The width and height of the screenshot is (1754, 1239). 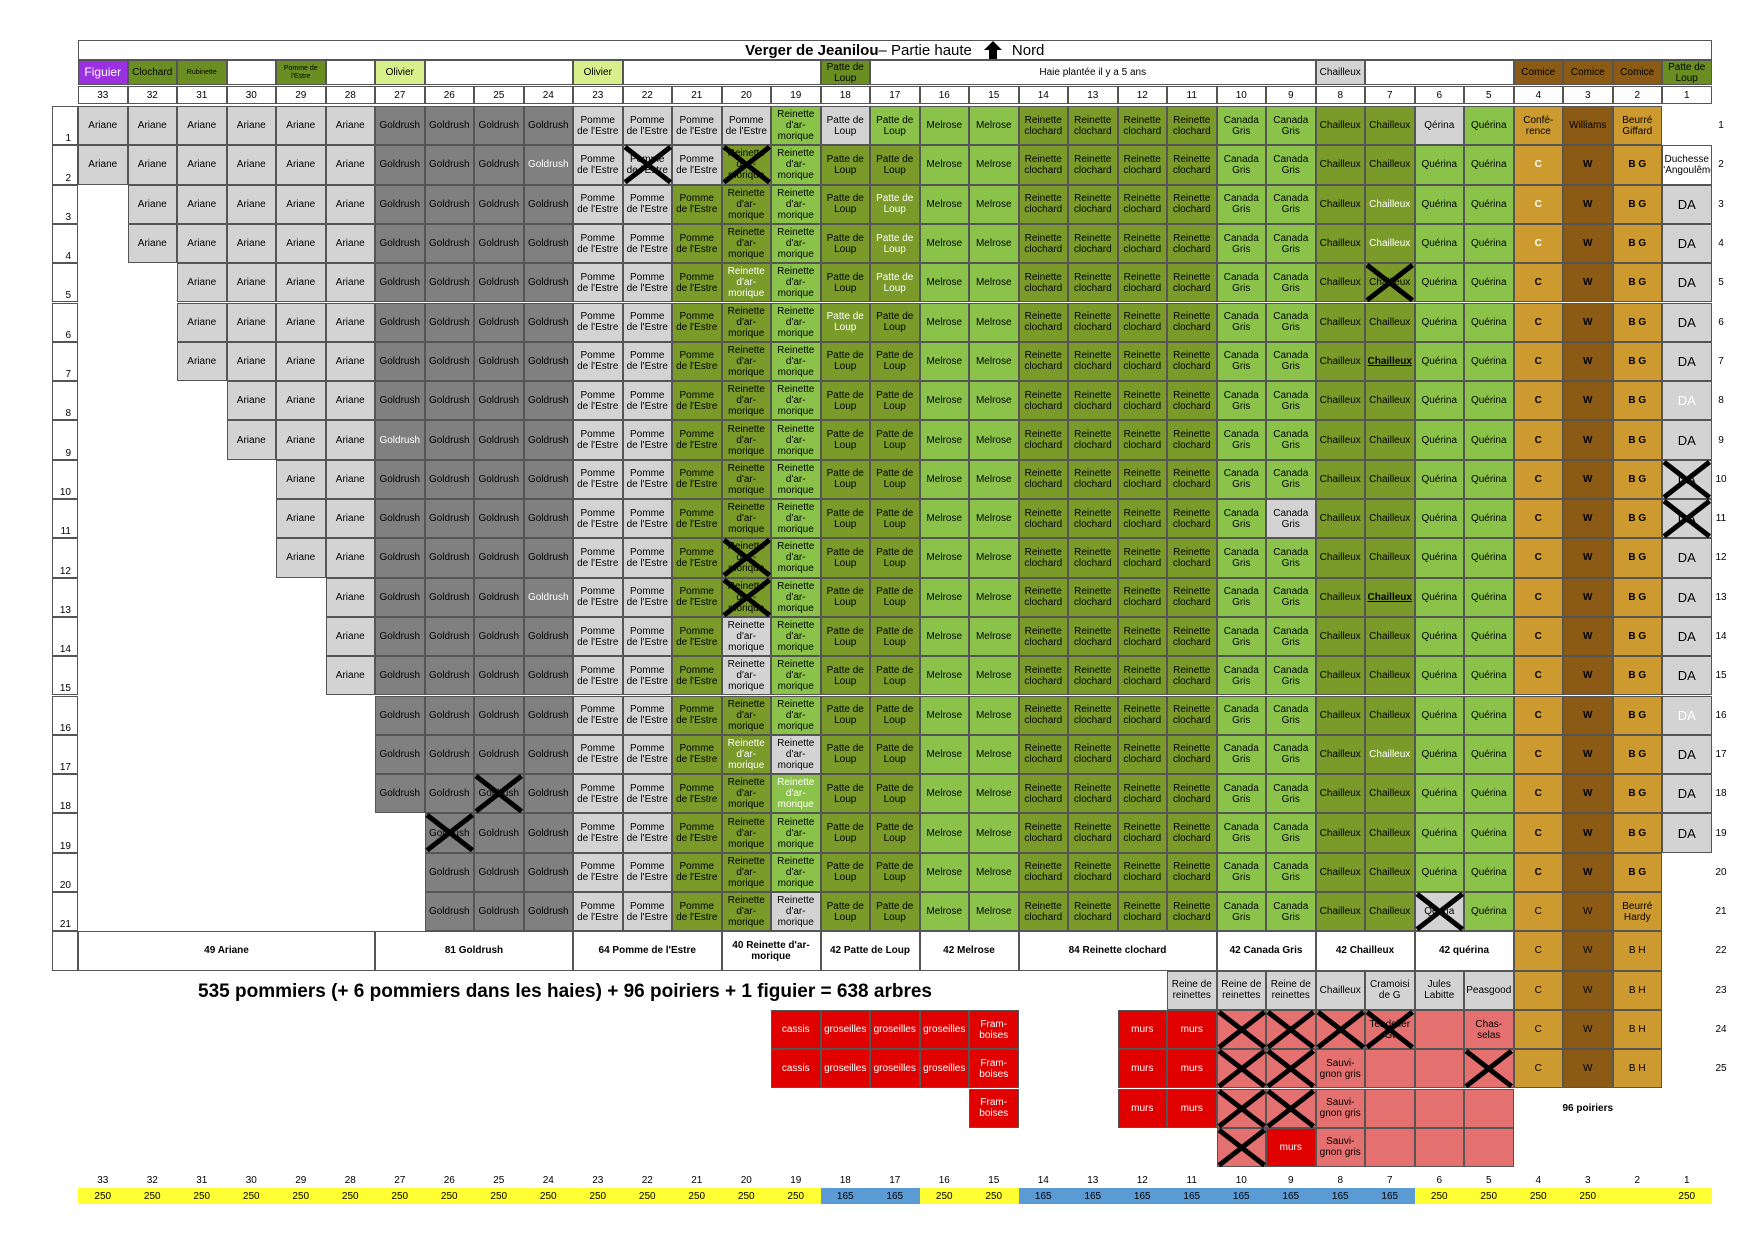 What do you see at coordinates (1687, 165) in the screenshot?
I see `tree-cell: Duchesse d'Angoulême` at bounding box center [1687, 165].